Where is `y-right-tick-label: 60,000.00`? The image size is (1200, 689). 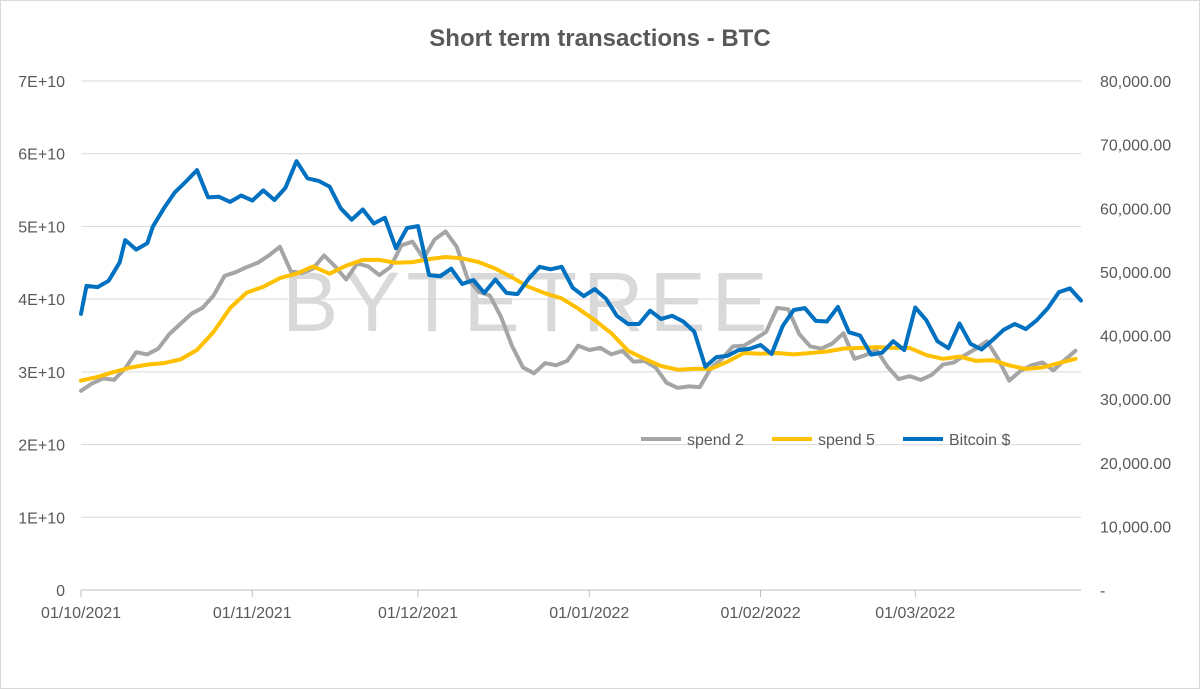
y-right-tick-label: 60,000.00 is located at coordinates (1135, 209).